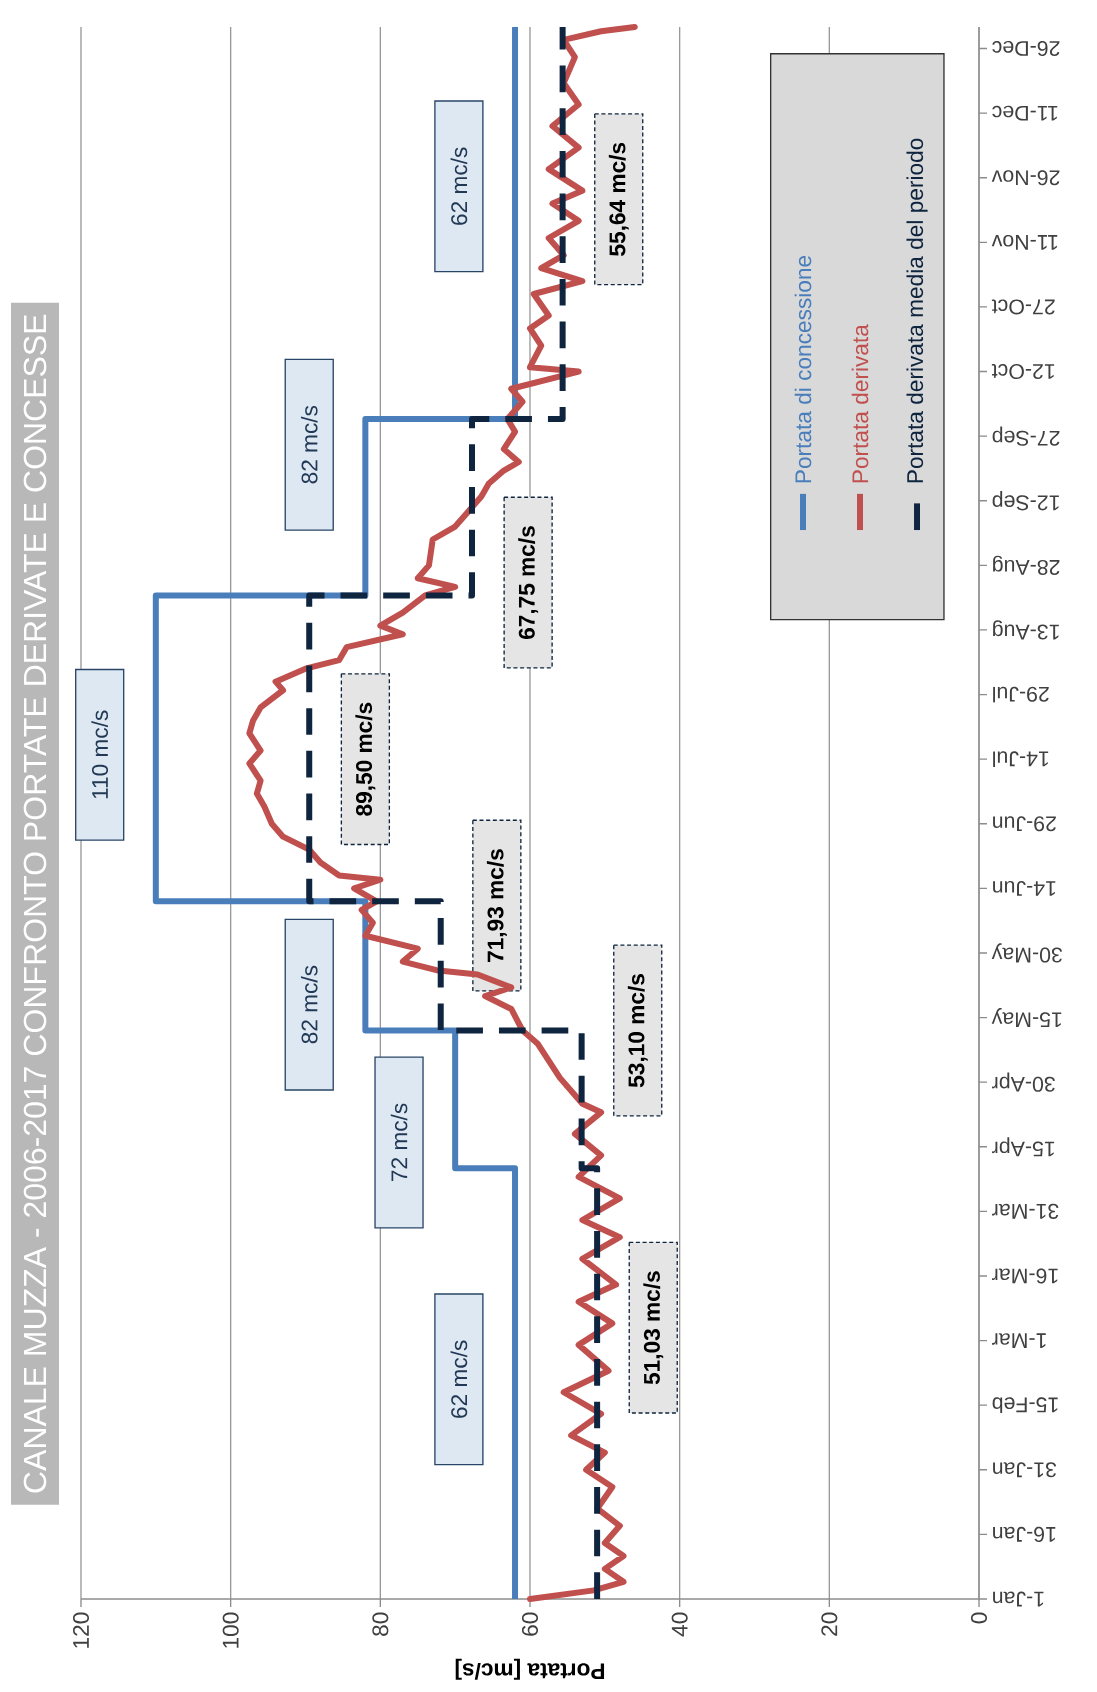 Image resolution: width=1097 pixels, height=1692 pixels. What do you see at coordinates (380, 1624) in the screenshot?
I see `x-tick-label: 80` at bounding box center [380, 1624].